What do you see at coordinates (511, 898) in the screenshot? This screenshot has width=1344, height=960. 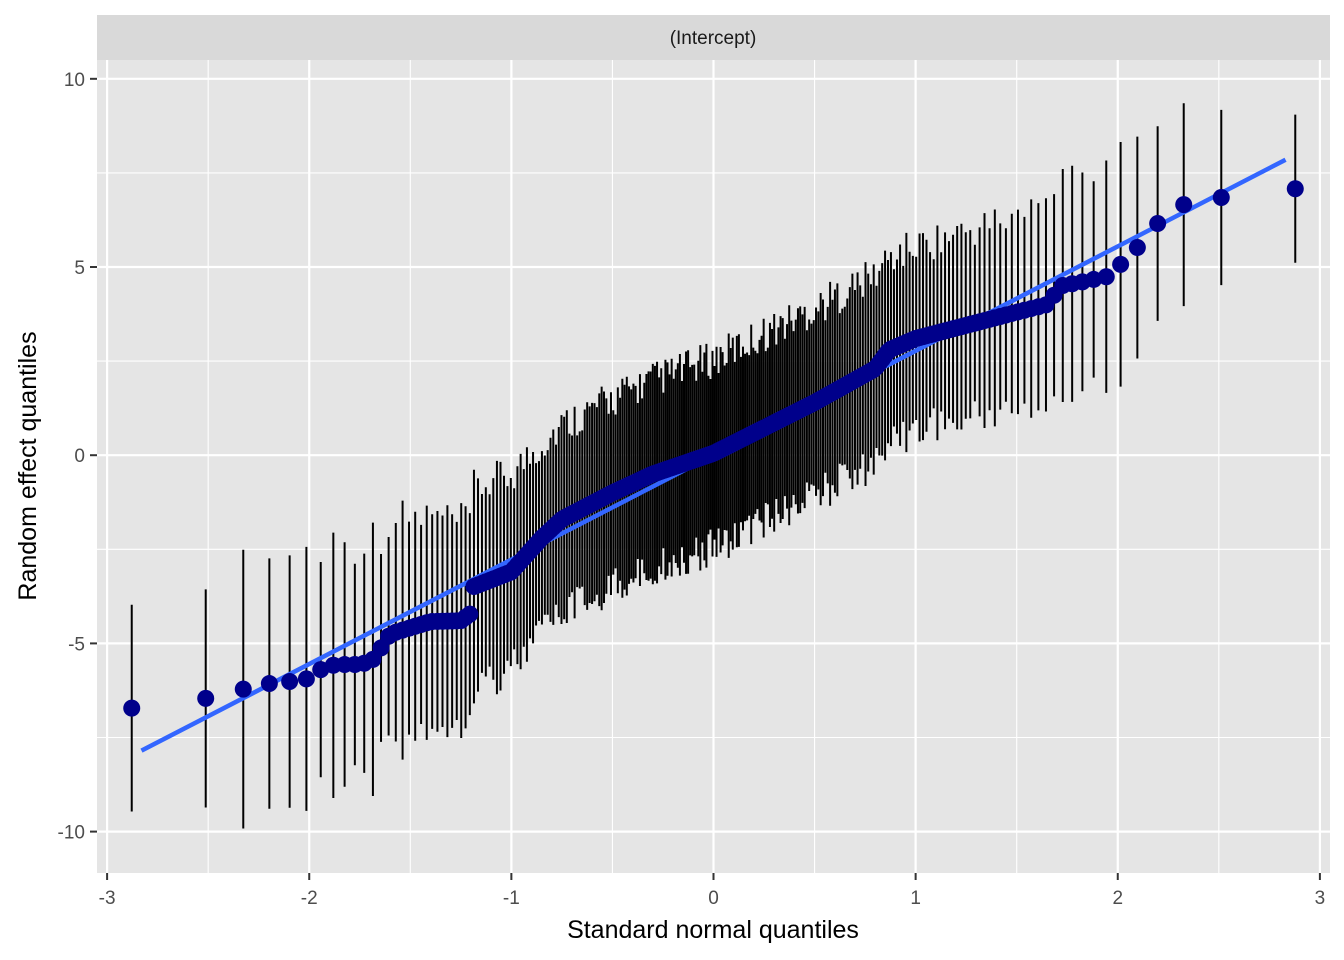 I see `x-tick-label: -1` at bounding box center [511, 898].